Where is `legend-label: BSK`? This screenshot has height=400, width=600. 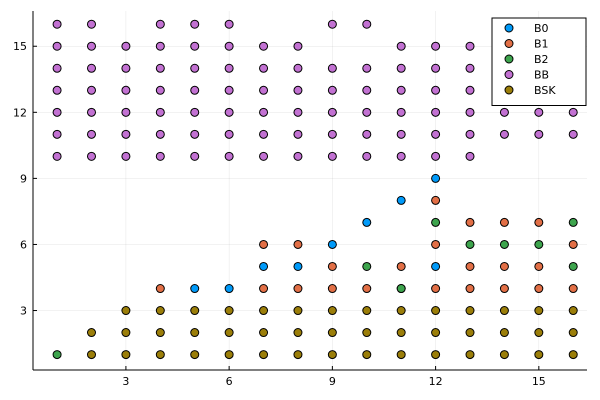
legend-label: BSK is located at coordinates (545, 90).